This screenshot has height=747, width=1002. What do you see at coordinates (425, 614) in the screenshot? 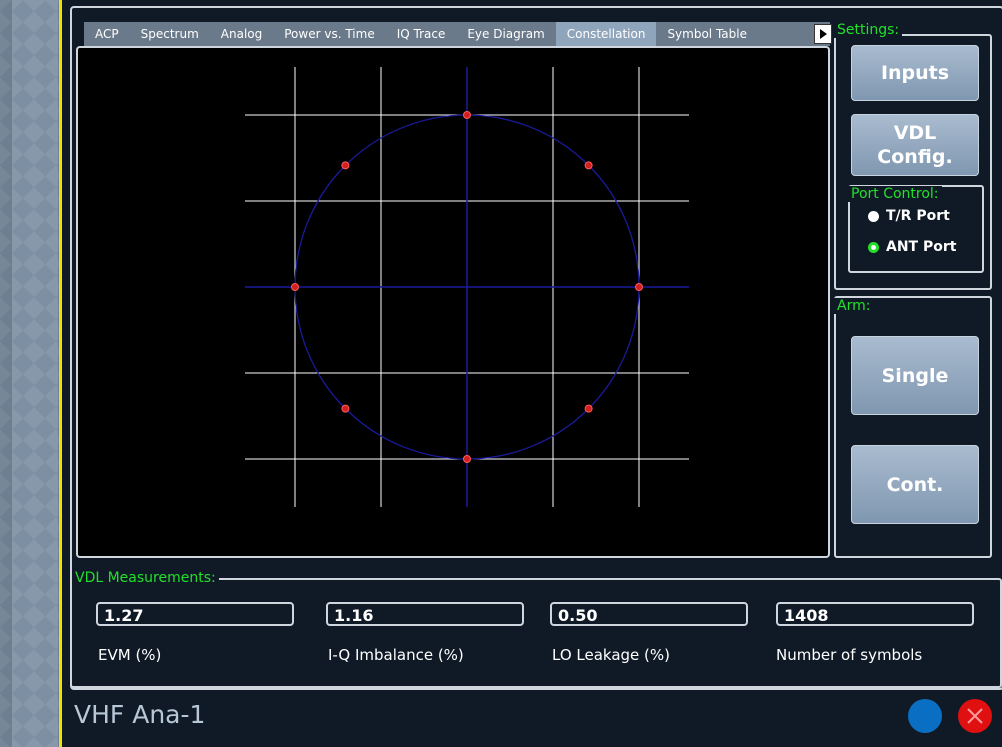
I see `iq-imbalance-field: 1.16` at bounding box center [425, 614].